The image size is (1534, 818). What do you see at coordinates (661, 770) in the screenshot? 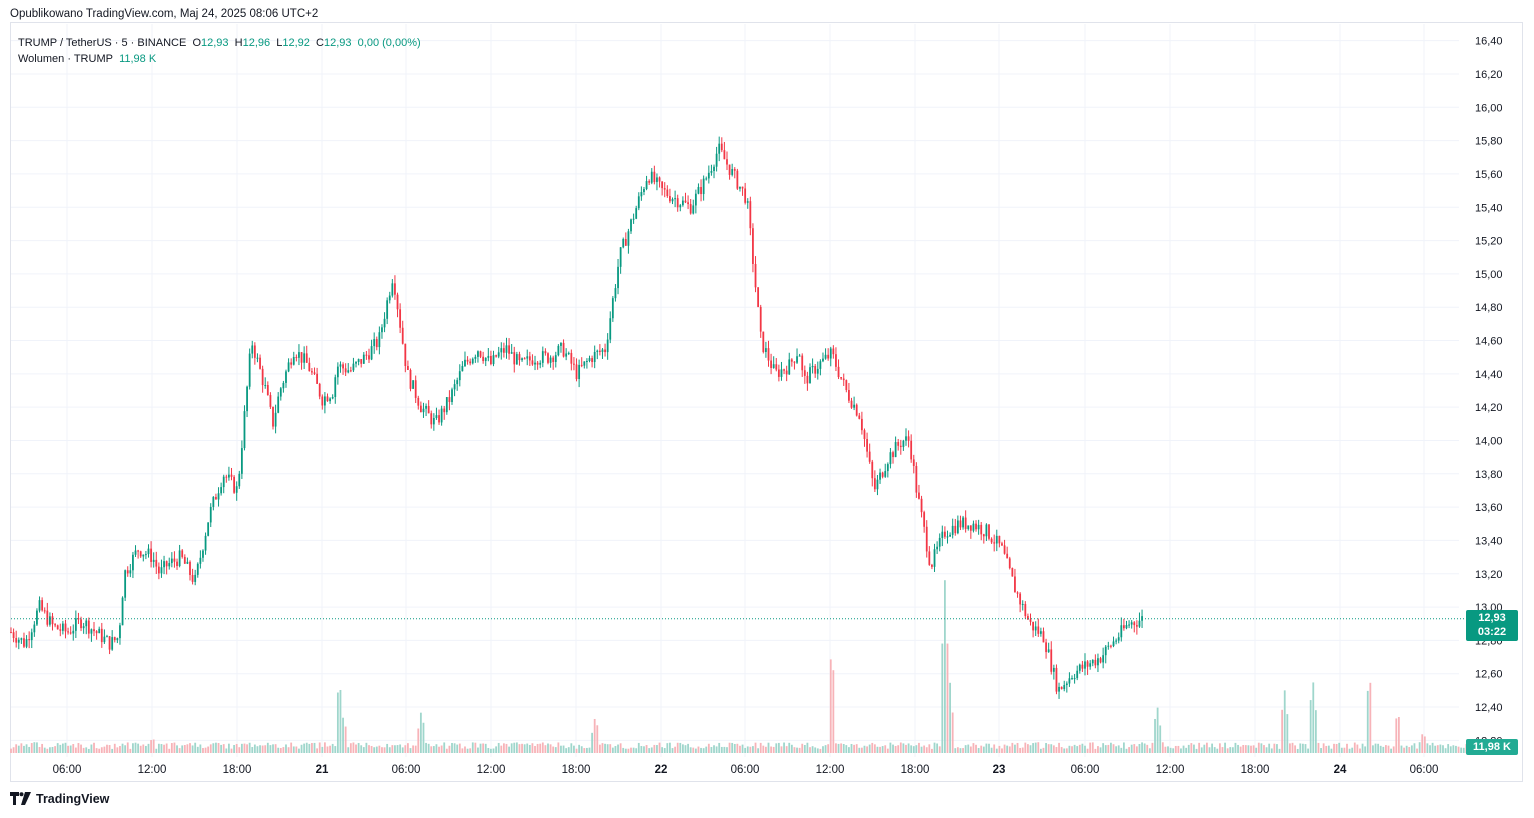
I see `x-tick-label: 22` at bounding box center [661, 770].